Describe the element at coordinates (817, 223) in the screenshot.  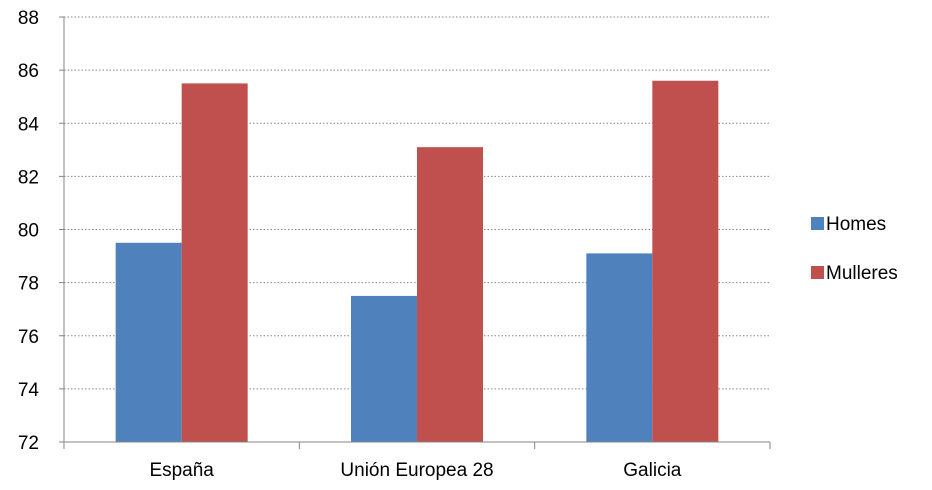
I see `legend-swatch-homes` at that location.